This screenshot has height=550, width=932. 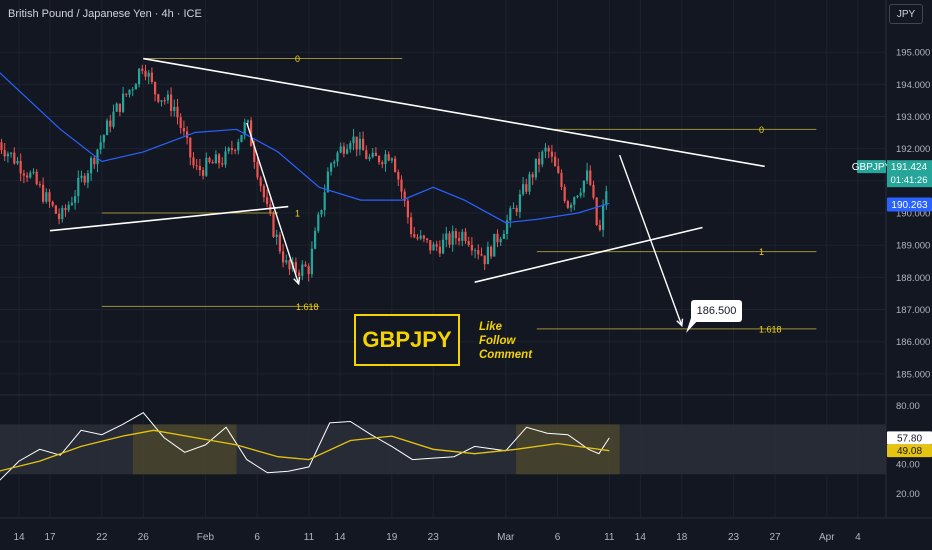 I want to click on time-tick-label: 26, so click(x=144, y=537).